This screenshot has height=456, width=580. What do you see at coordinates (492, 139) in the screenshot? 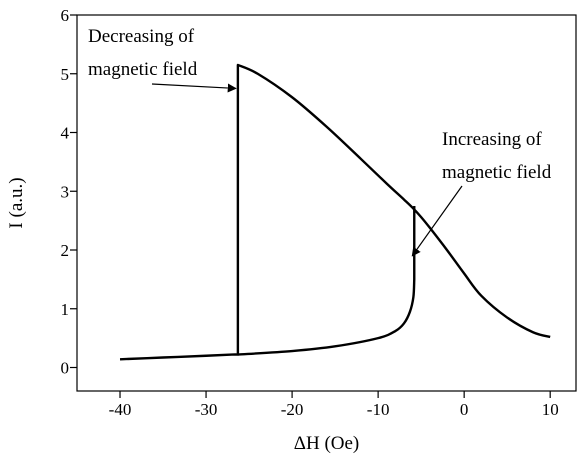
I see `annotation-text: Increasing of` at bounding box center [492, 139].